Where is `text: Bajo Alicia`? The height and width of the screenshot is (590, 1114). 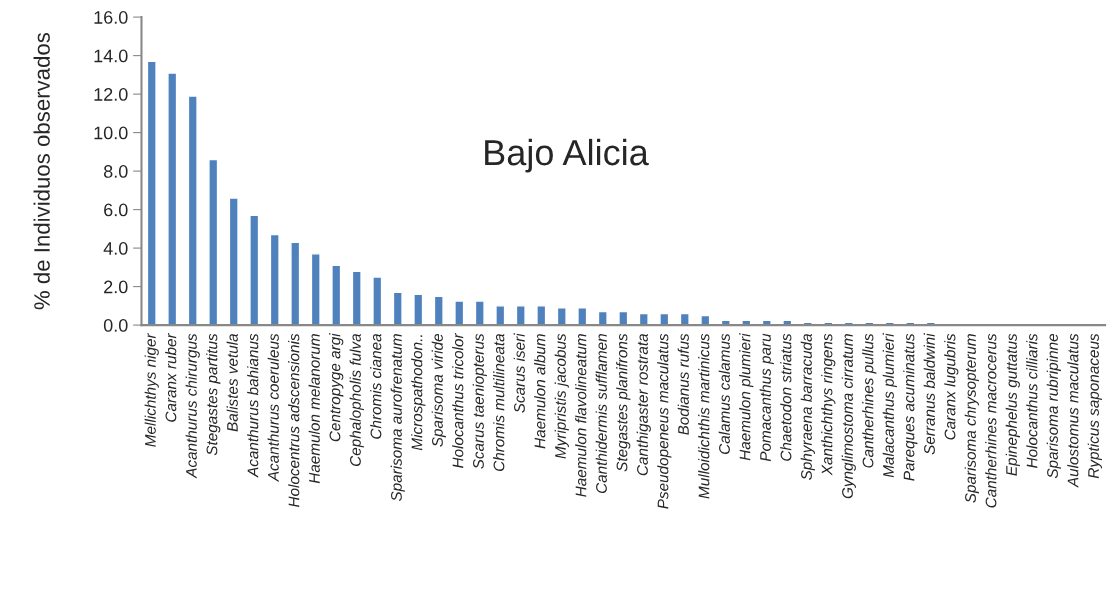 text: Bajo Alicia is located at coordinates (567, 155).